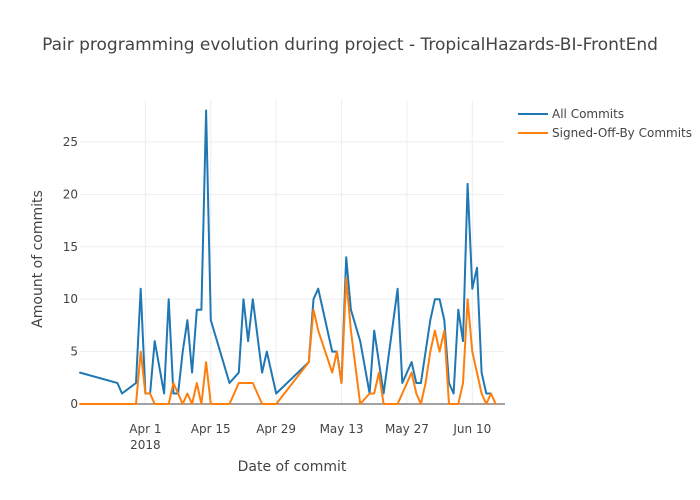 Image resolution: width=700 pixels, height=500 pixels. I want to click on x-tick-label: May 13, so click(342, 429).